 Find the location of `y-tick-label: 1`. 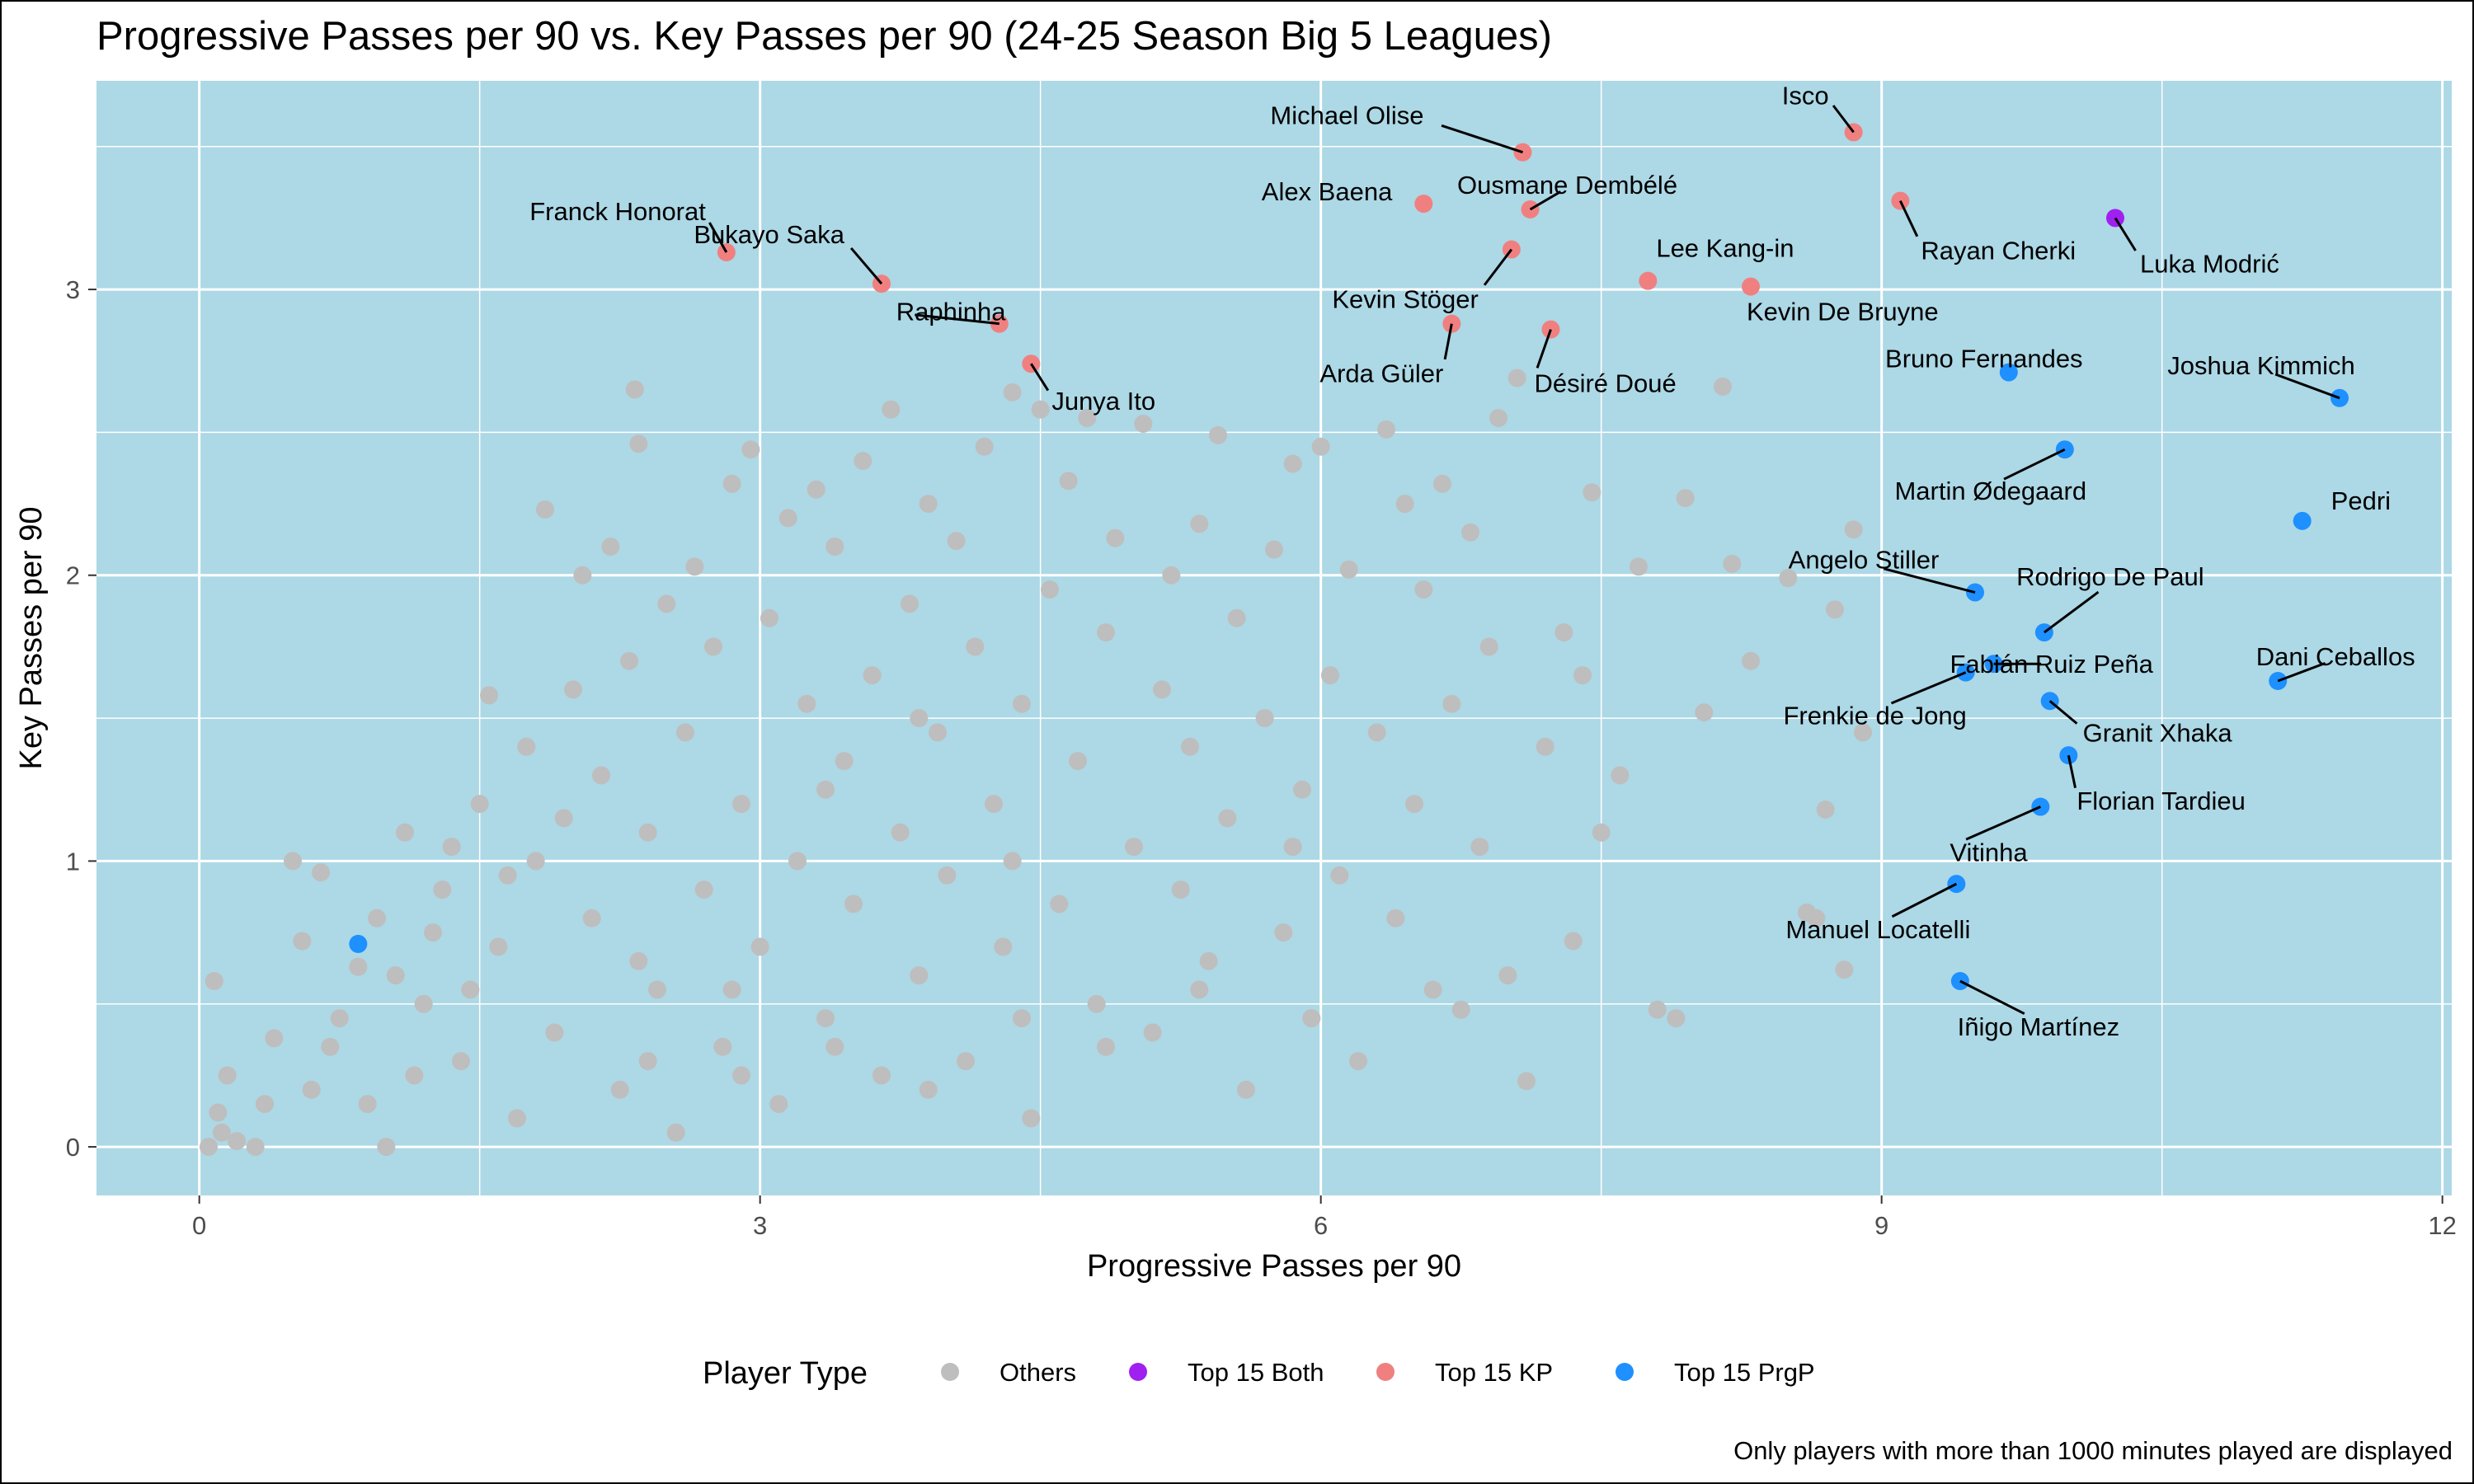

y-tick-label: 1 is located at coordinates (73, 861).